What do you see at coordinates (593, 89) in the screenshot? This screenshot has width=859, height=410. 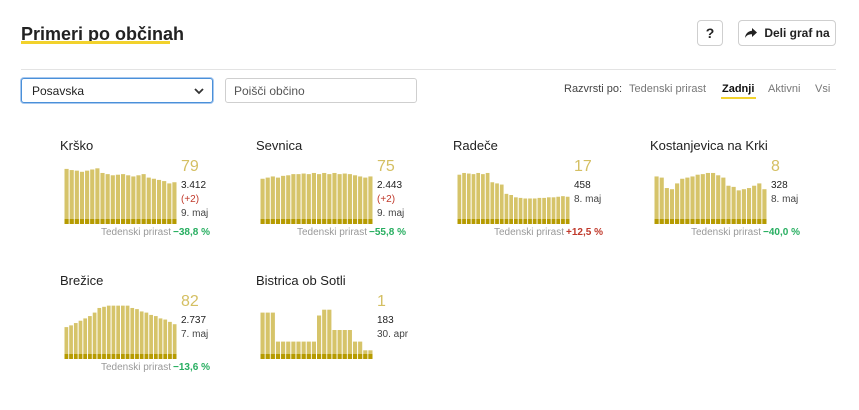 I see `sort-label: Razvrsti po:` at bounding box center [593, 89].